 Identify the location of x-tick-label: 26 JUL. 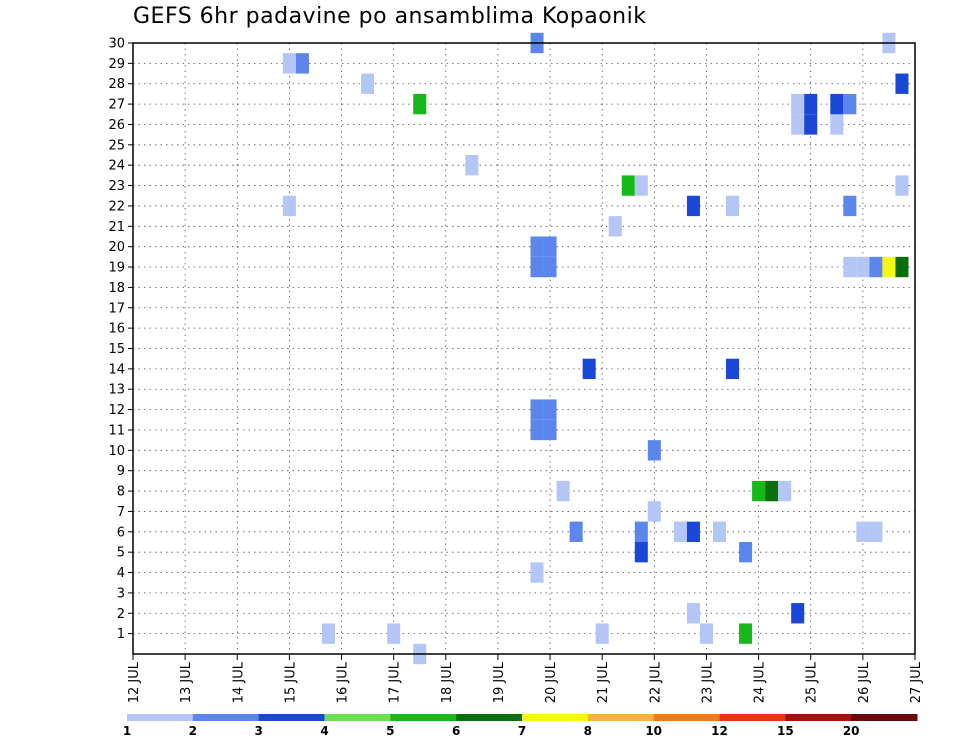
(864, 682).